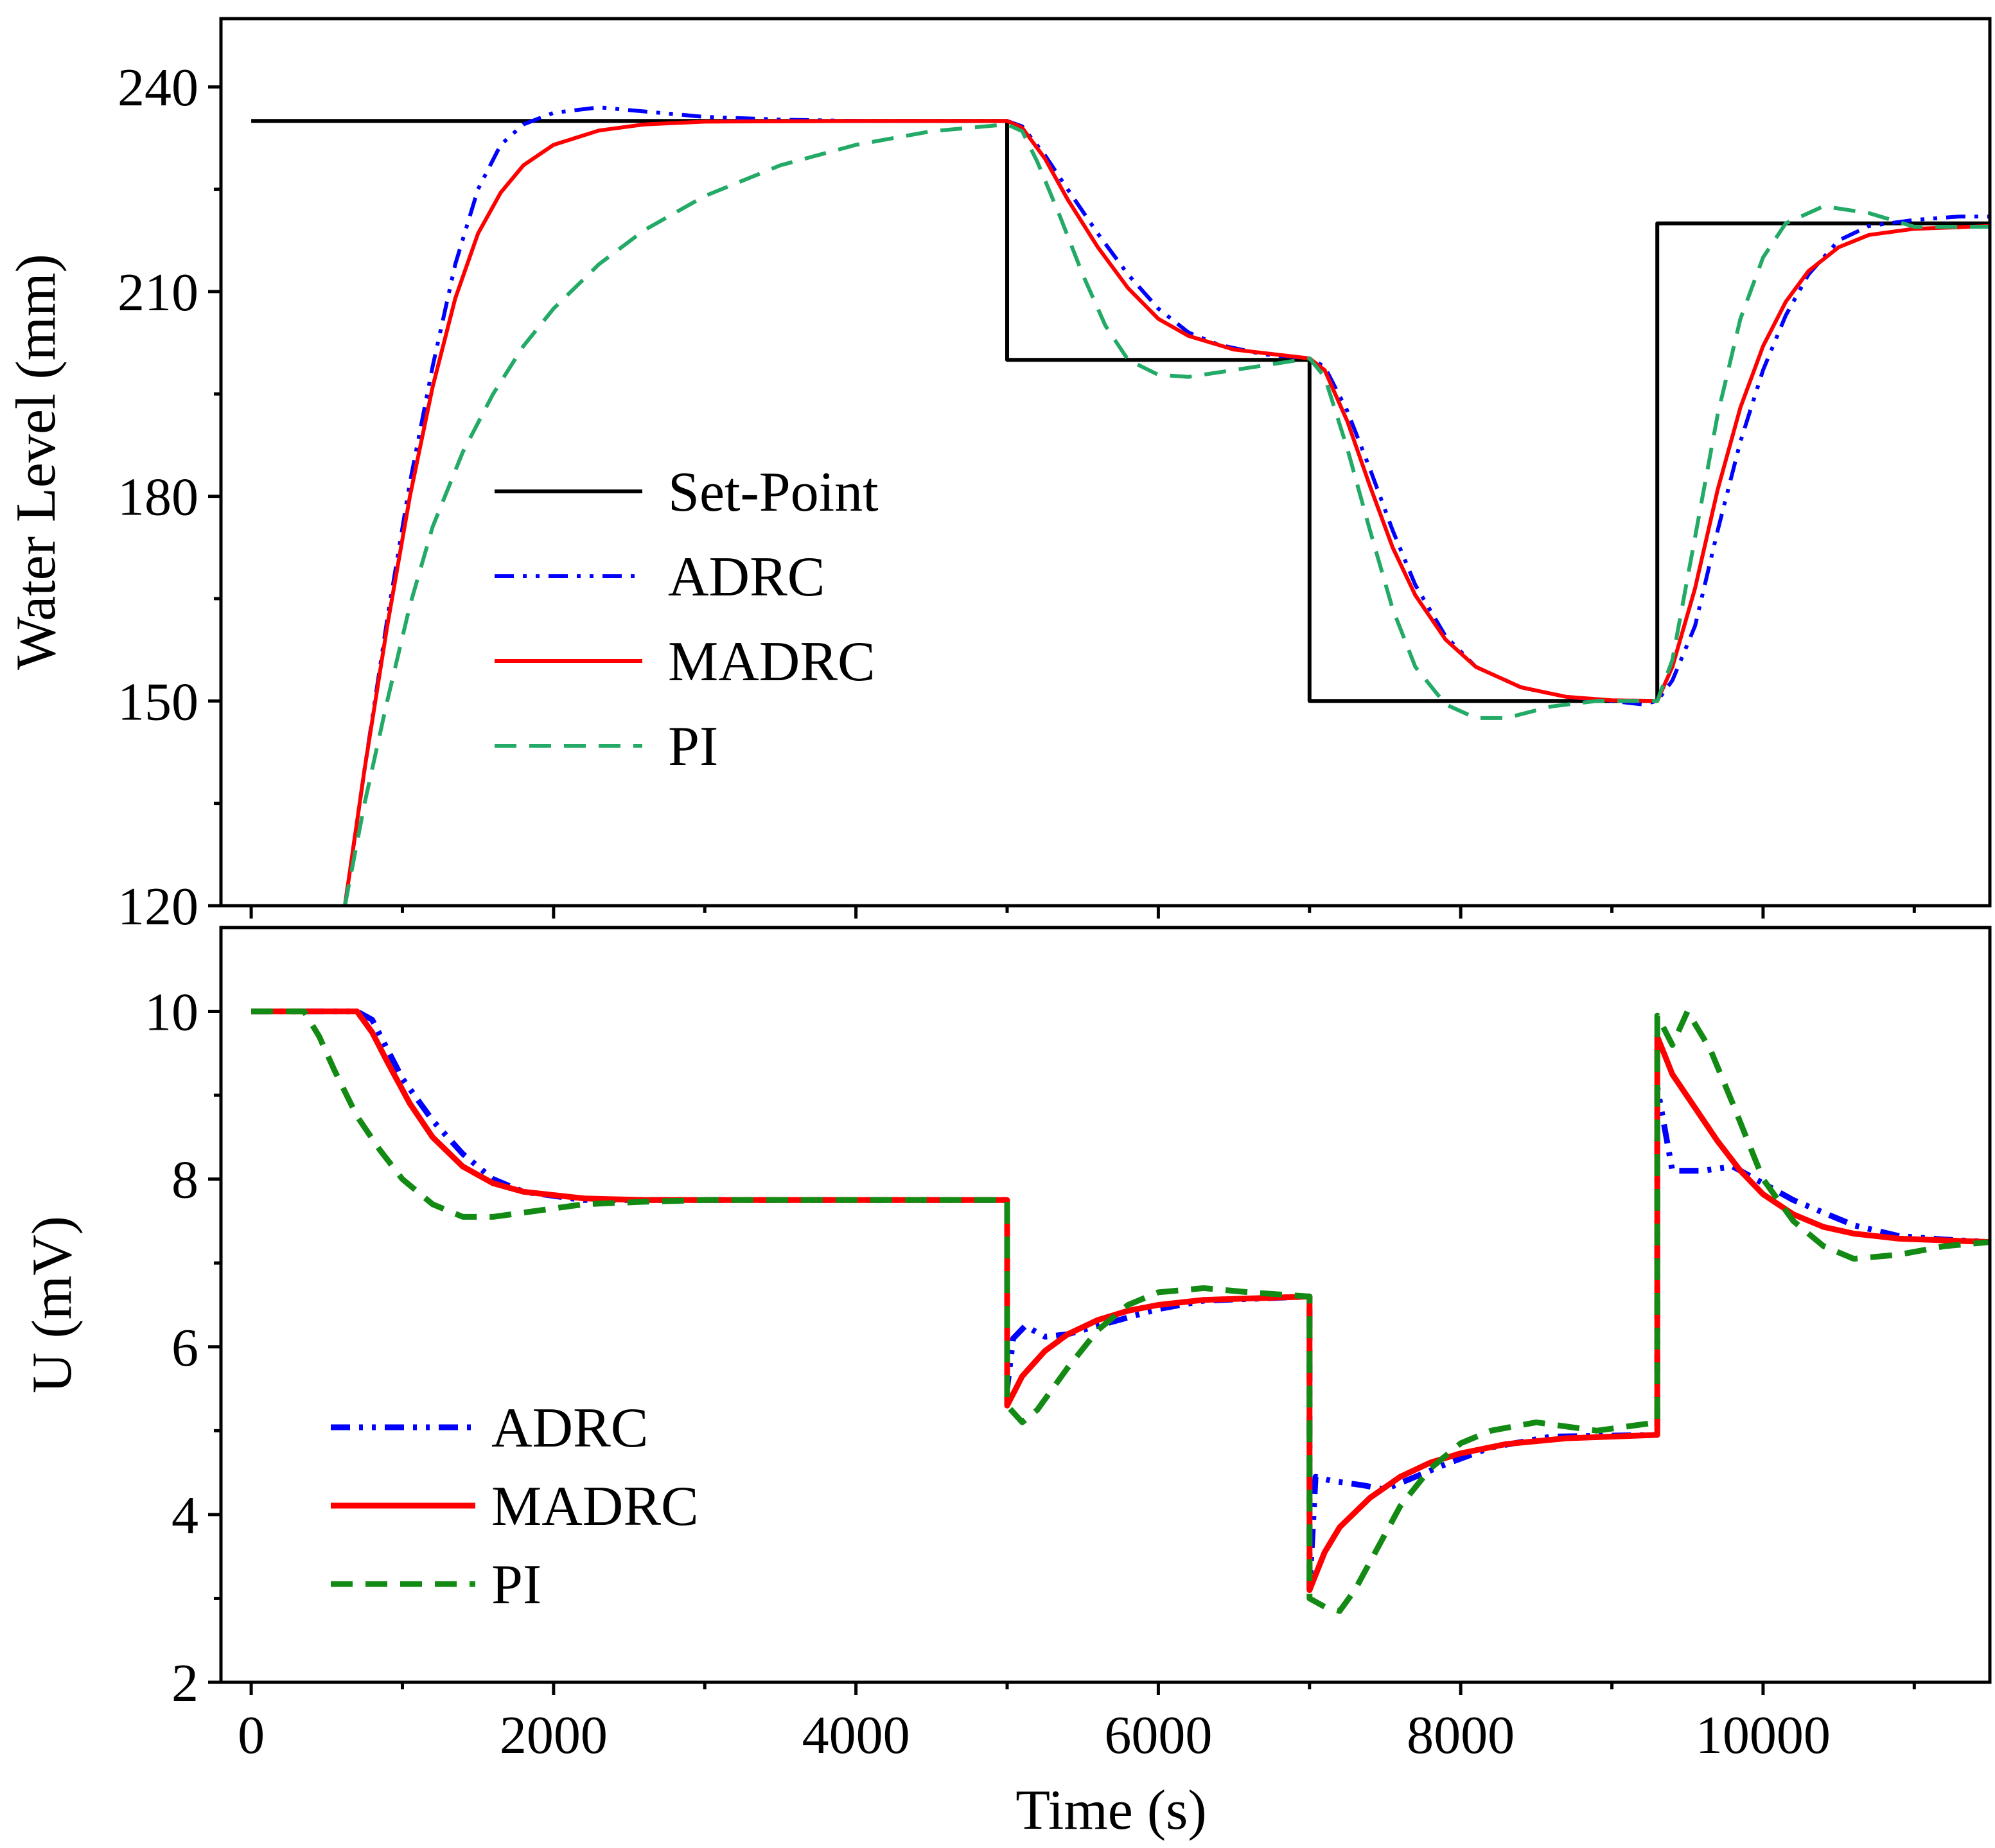  What do you see at coordinates (158, 907) in the screenshot?
I see `y-tick-label: 120` at bounding box center [158, 907].